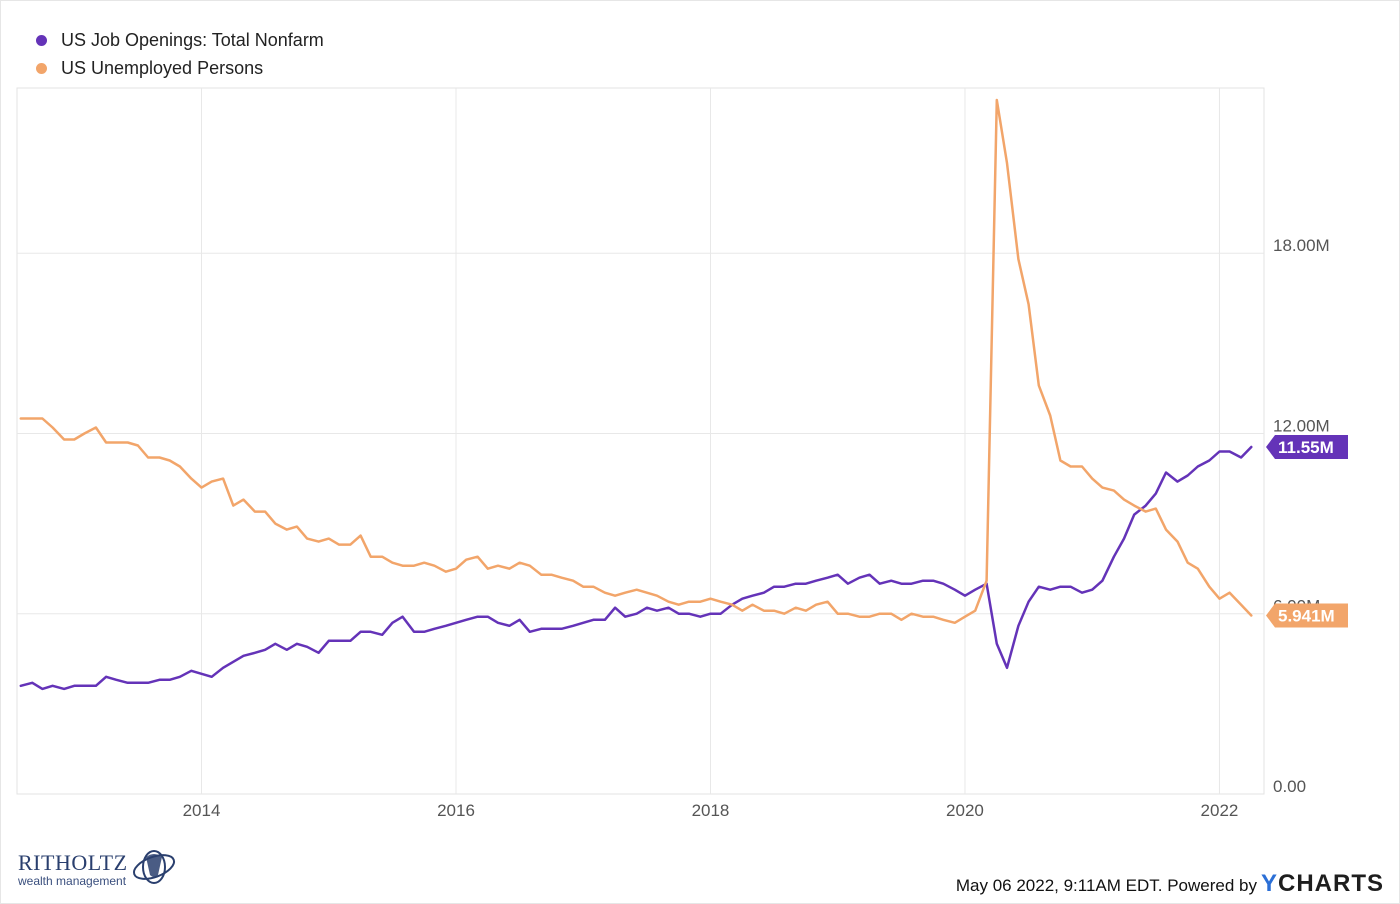 This screenshot has height=904, width=1400. I want to click on ycharts-brand: YCHARTS, so click(1322, 884).